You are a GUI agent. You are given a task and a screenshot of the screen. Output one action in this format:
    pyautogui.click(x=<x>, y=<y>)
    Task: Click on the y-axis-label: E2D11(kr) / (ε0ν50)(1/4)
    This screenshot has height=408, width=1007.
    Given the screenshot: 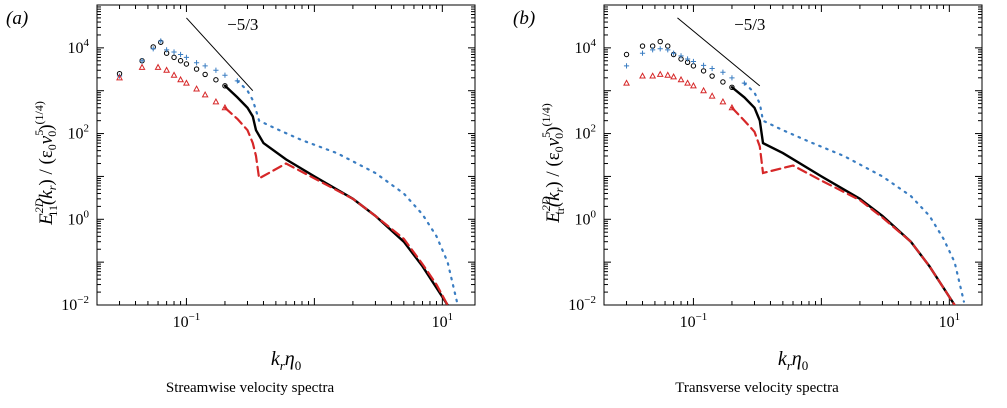 What is the action you would take?
    pyautogui.click(x=46, y=163)
    